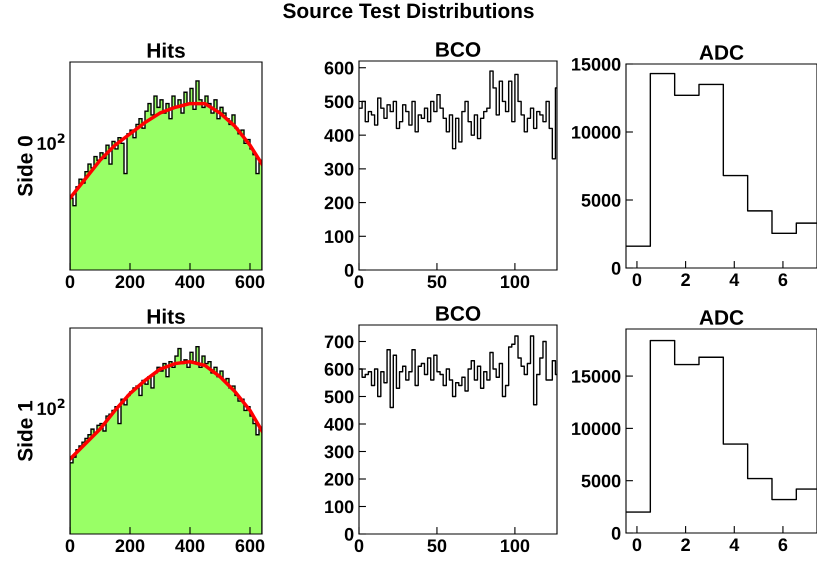 This screenshot has width=817, height=577. Describe the element at coordinates (408, 10) in the screenshot. I see `source-note: Source Test Distributions` at that location.